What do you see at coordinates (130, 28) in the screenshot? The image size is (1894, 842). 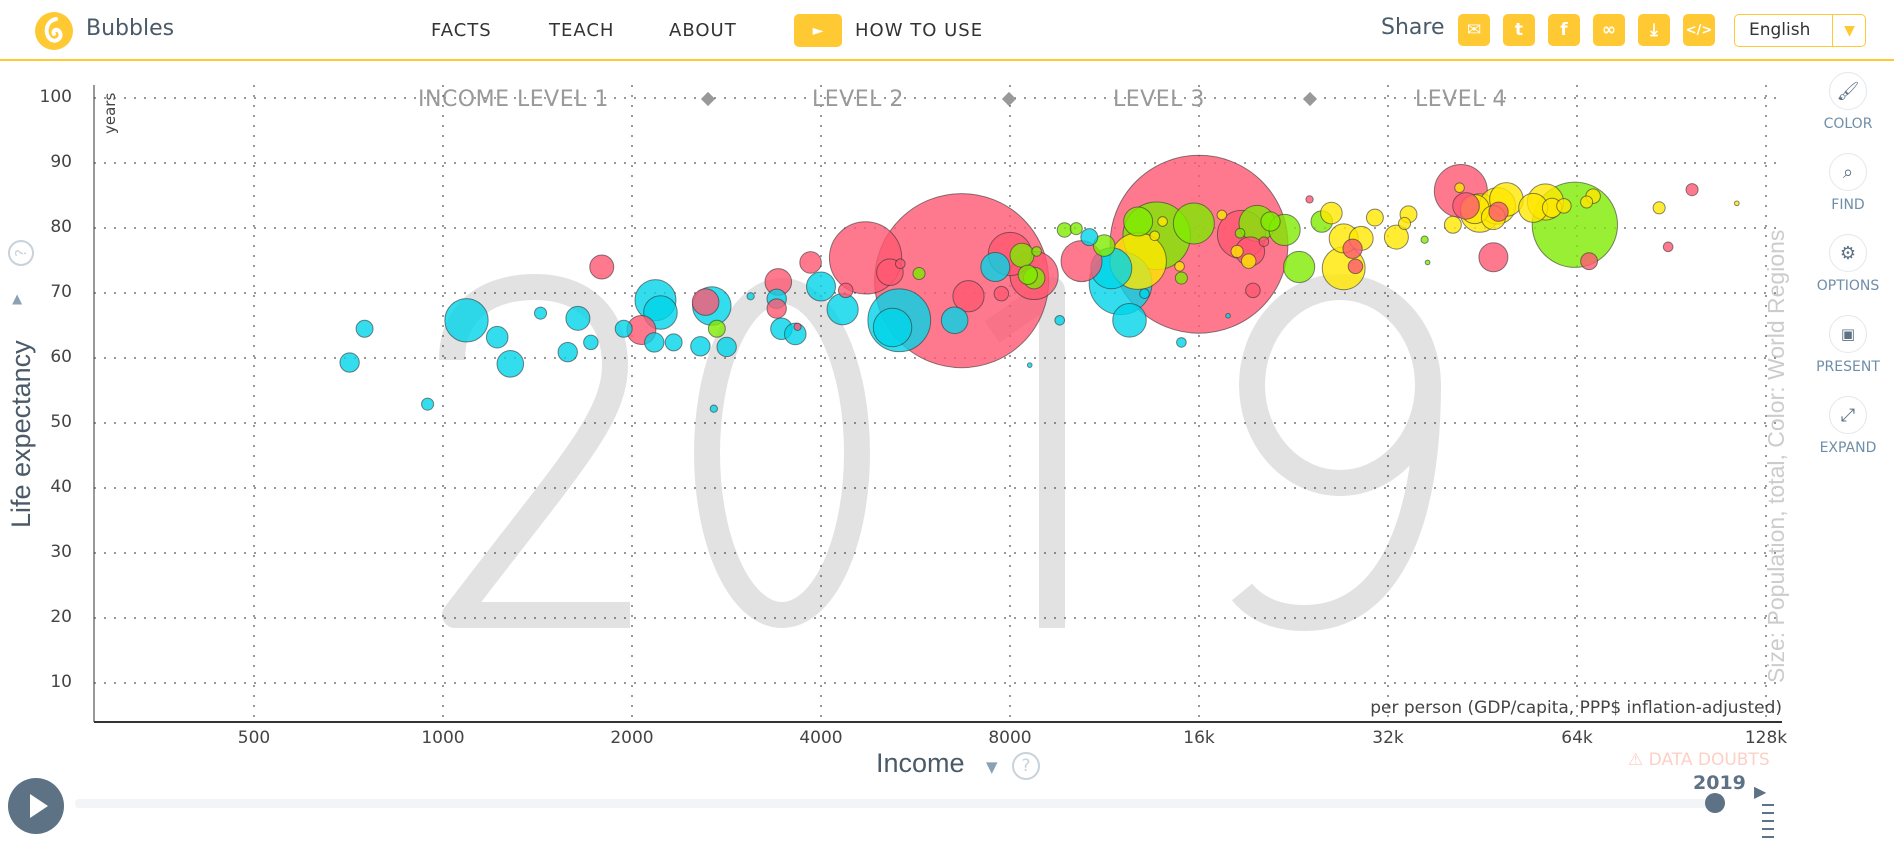 I see `app-name: Bubbles` at bounding box center [130, 28].